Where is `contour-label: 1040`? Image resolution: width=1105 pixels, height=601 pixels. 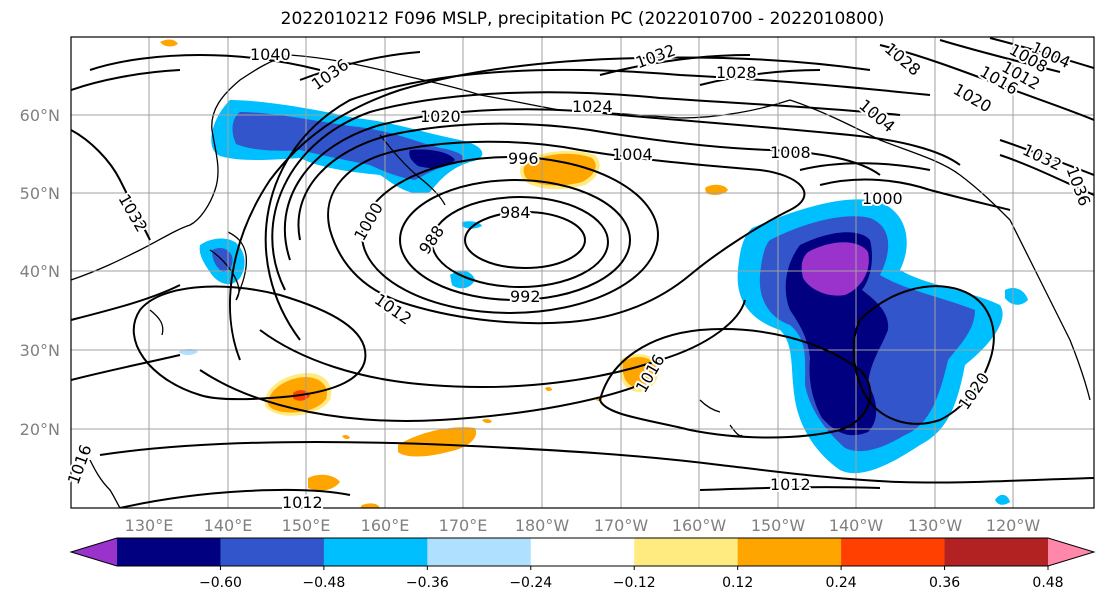 contour-label: 1040 is located at coordinates (270, 54).